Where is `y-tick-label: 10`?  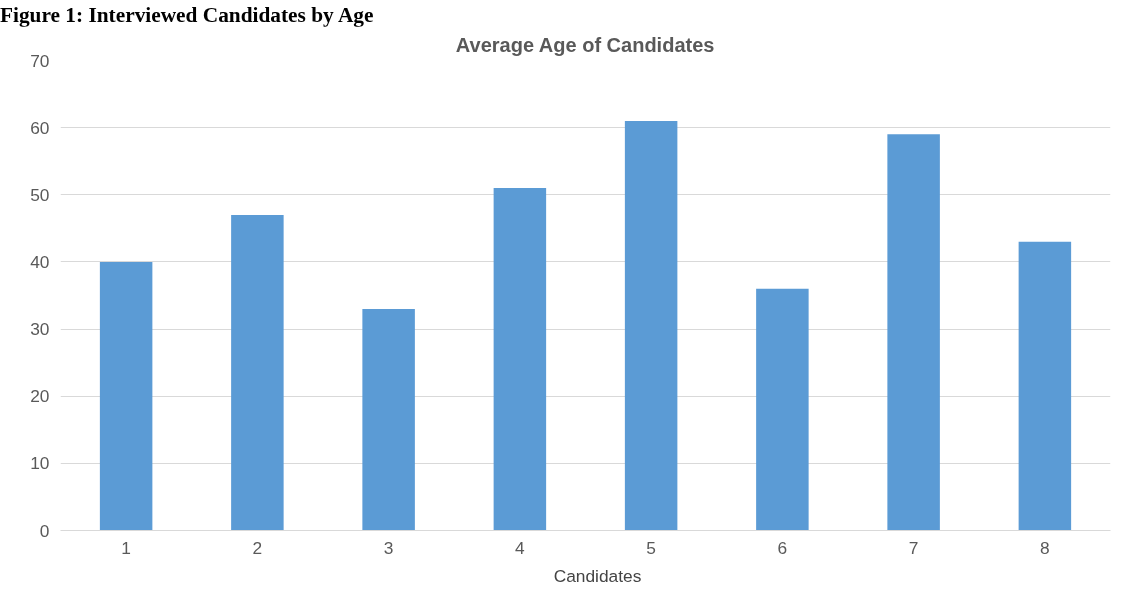
y-tick-label: 10 is located at coordinates (40, 463).